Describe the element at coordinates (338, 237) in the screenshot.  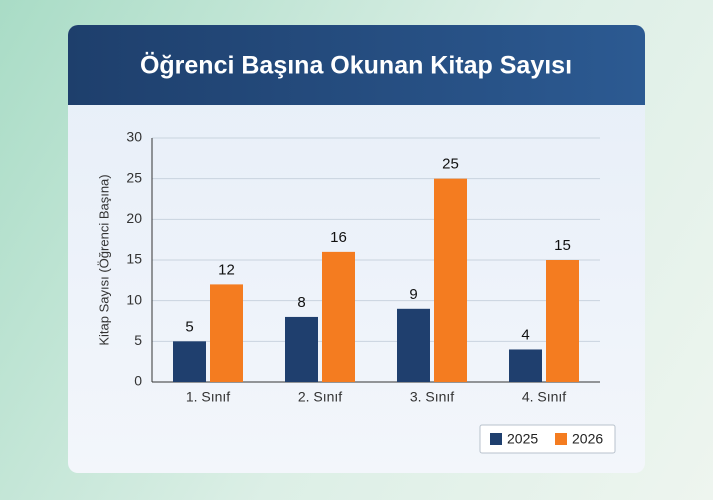
I see `value-label: 16` at that location.